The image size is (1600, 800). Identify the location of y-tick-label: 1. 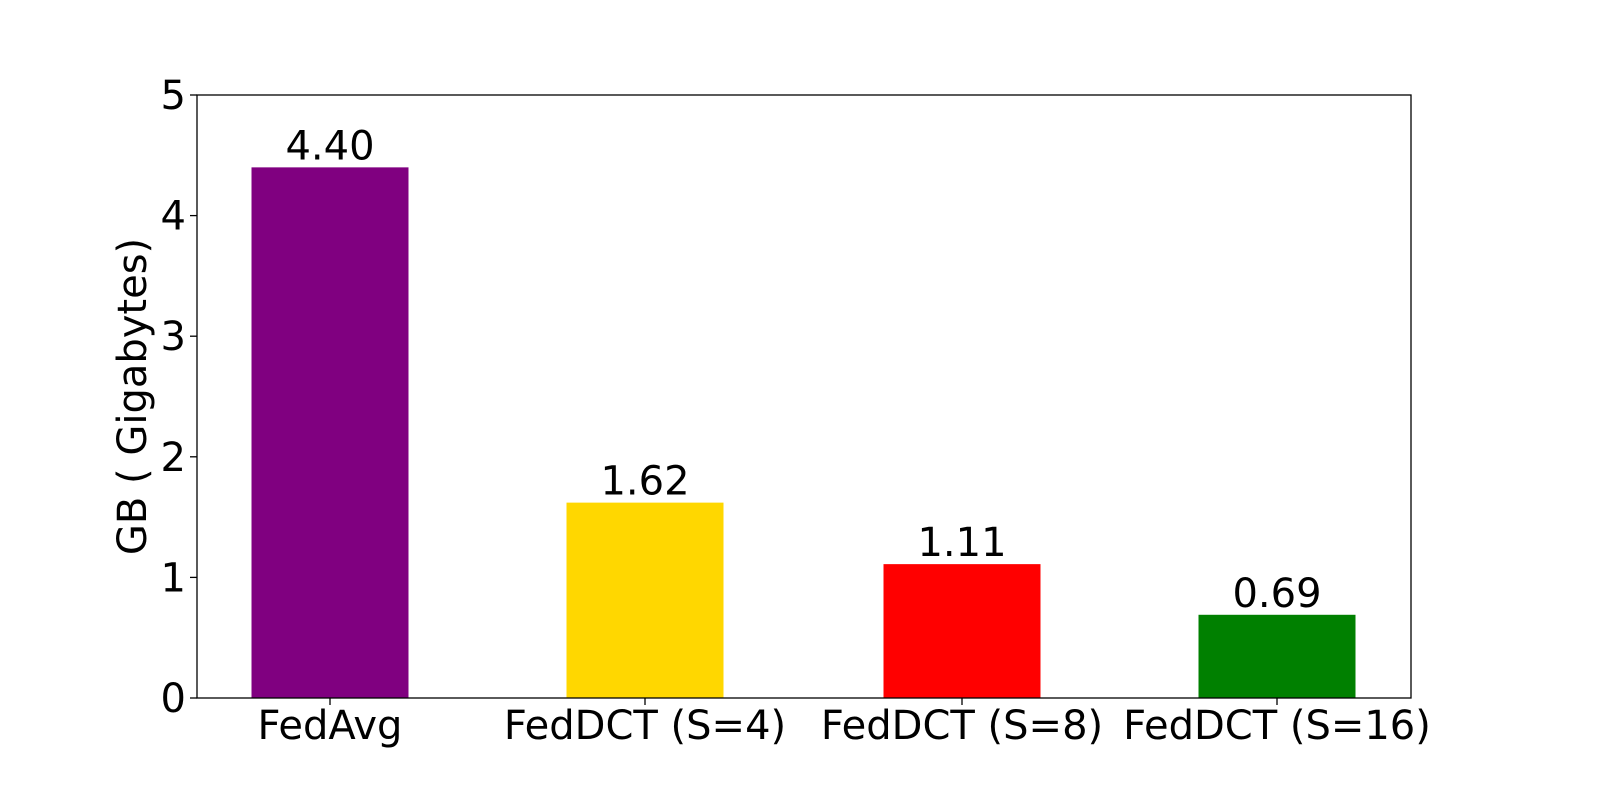
(173, 578).